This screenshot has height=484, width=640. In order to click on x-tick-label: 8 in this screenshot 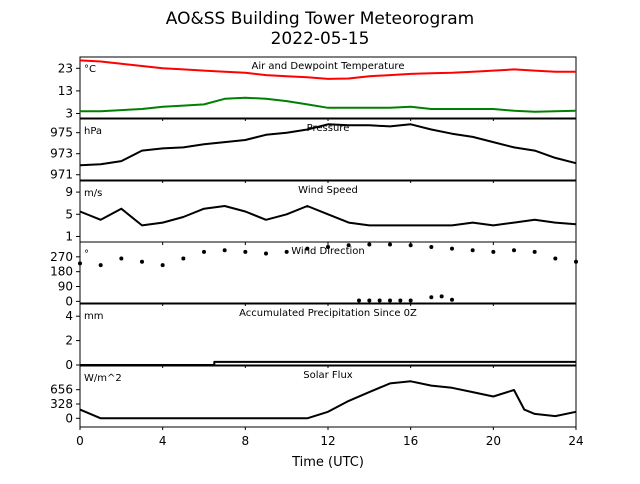, I will do `click(246, 441)`.